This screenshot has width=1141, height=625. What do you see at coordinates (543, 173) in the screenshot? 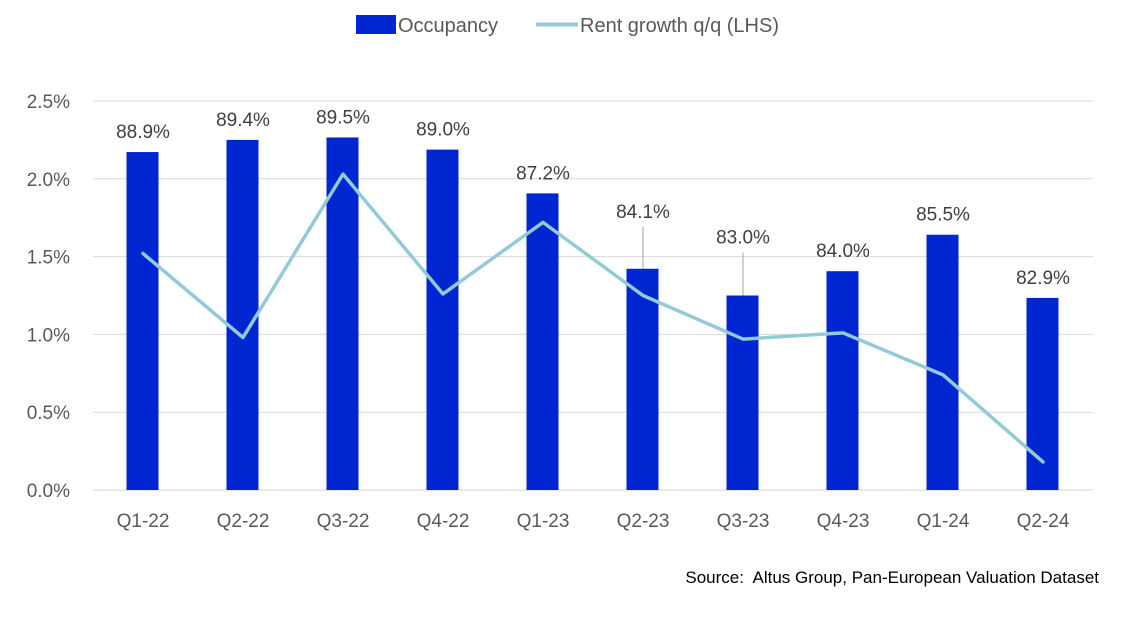
I see `bar-data-label: 87.2%` at bounding box center [543, 173].